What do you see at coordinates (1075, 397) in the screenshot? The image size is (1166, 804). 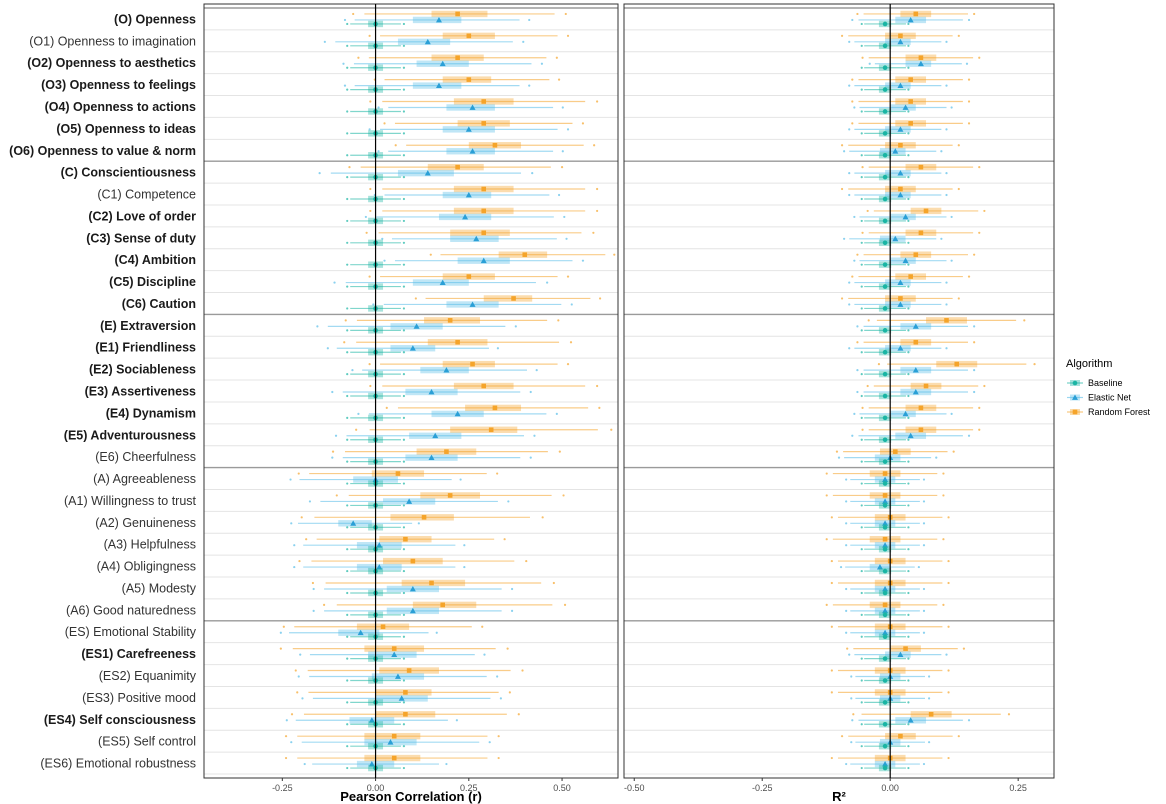 I see `legend-marker` at bounding box center [1075, 397].